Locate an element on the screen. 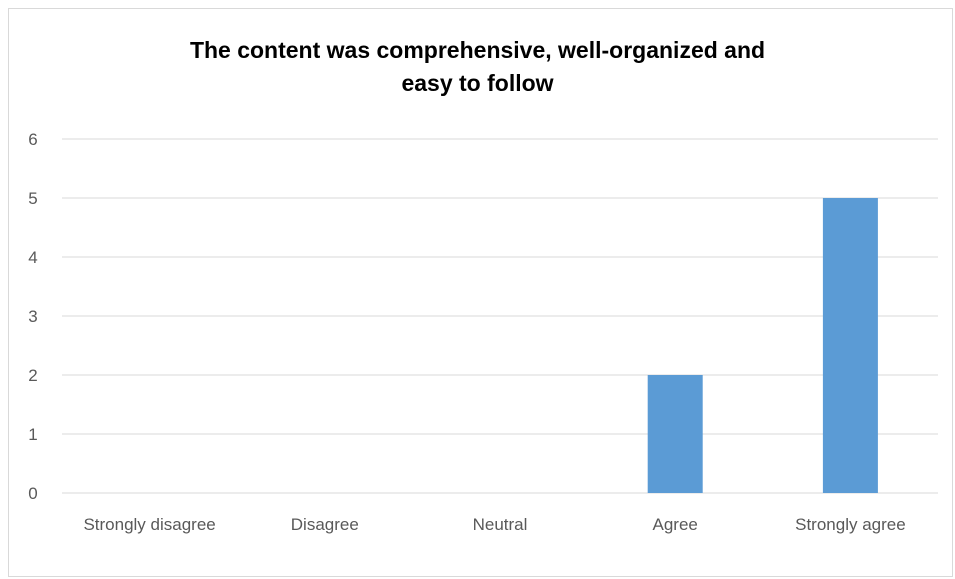 This screenshot has width=955, height=579. y-tick-label: 3 is located at coordinates (32, 316).